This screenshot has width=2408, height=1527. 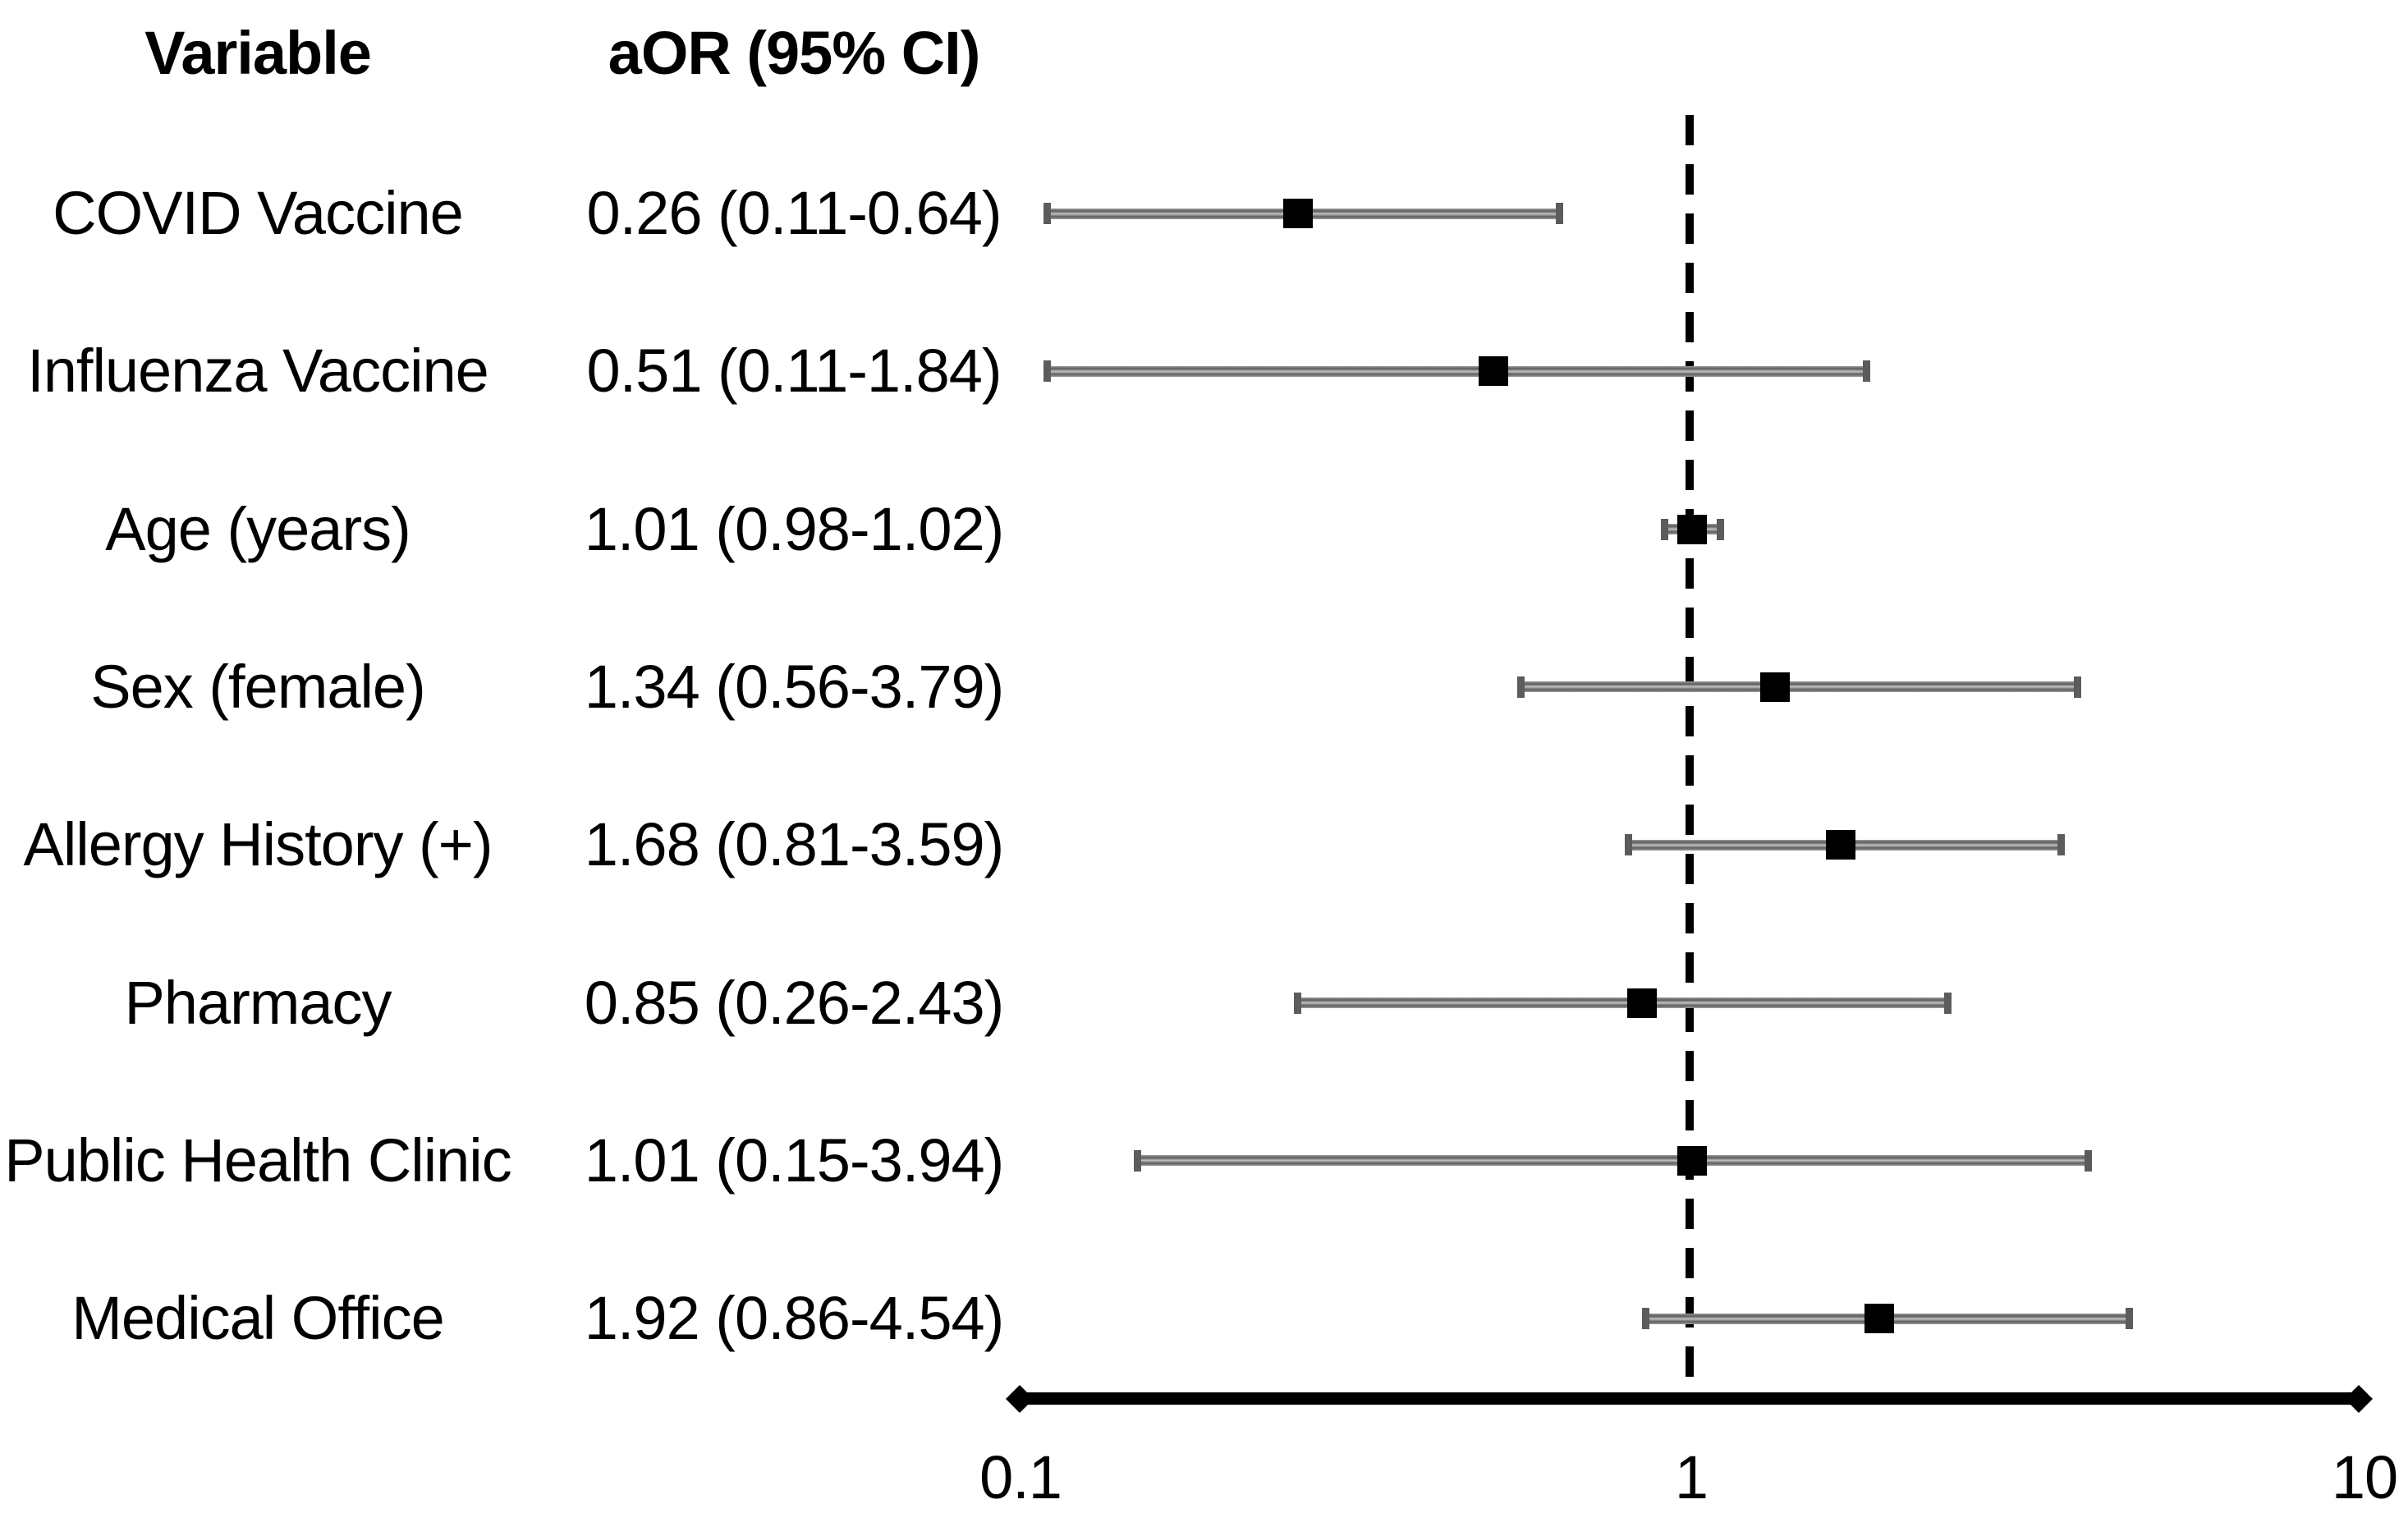 I want to click on x-tick-label-10: 10, so click(x=2364, y=1477).